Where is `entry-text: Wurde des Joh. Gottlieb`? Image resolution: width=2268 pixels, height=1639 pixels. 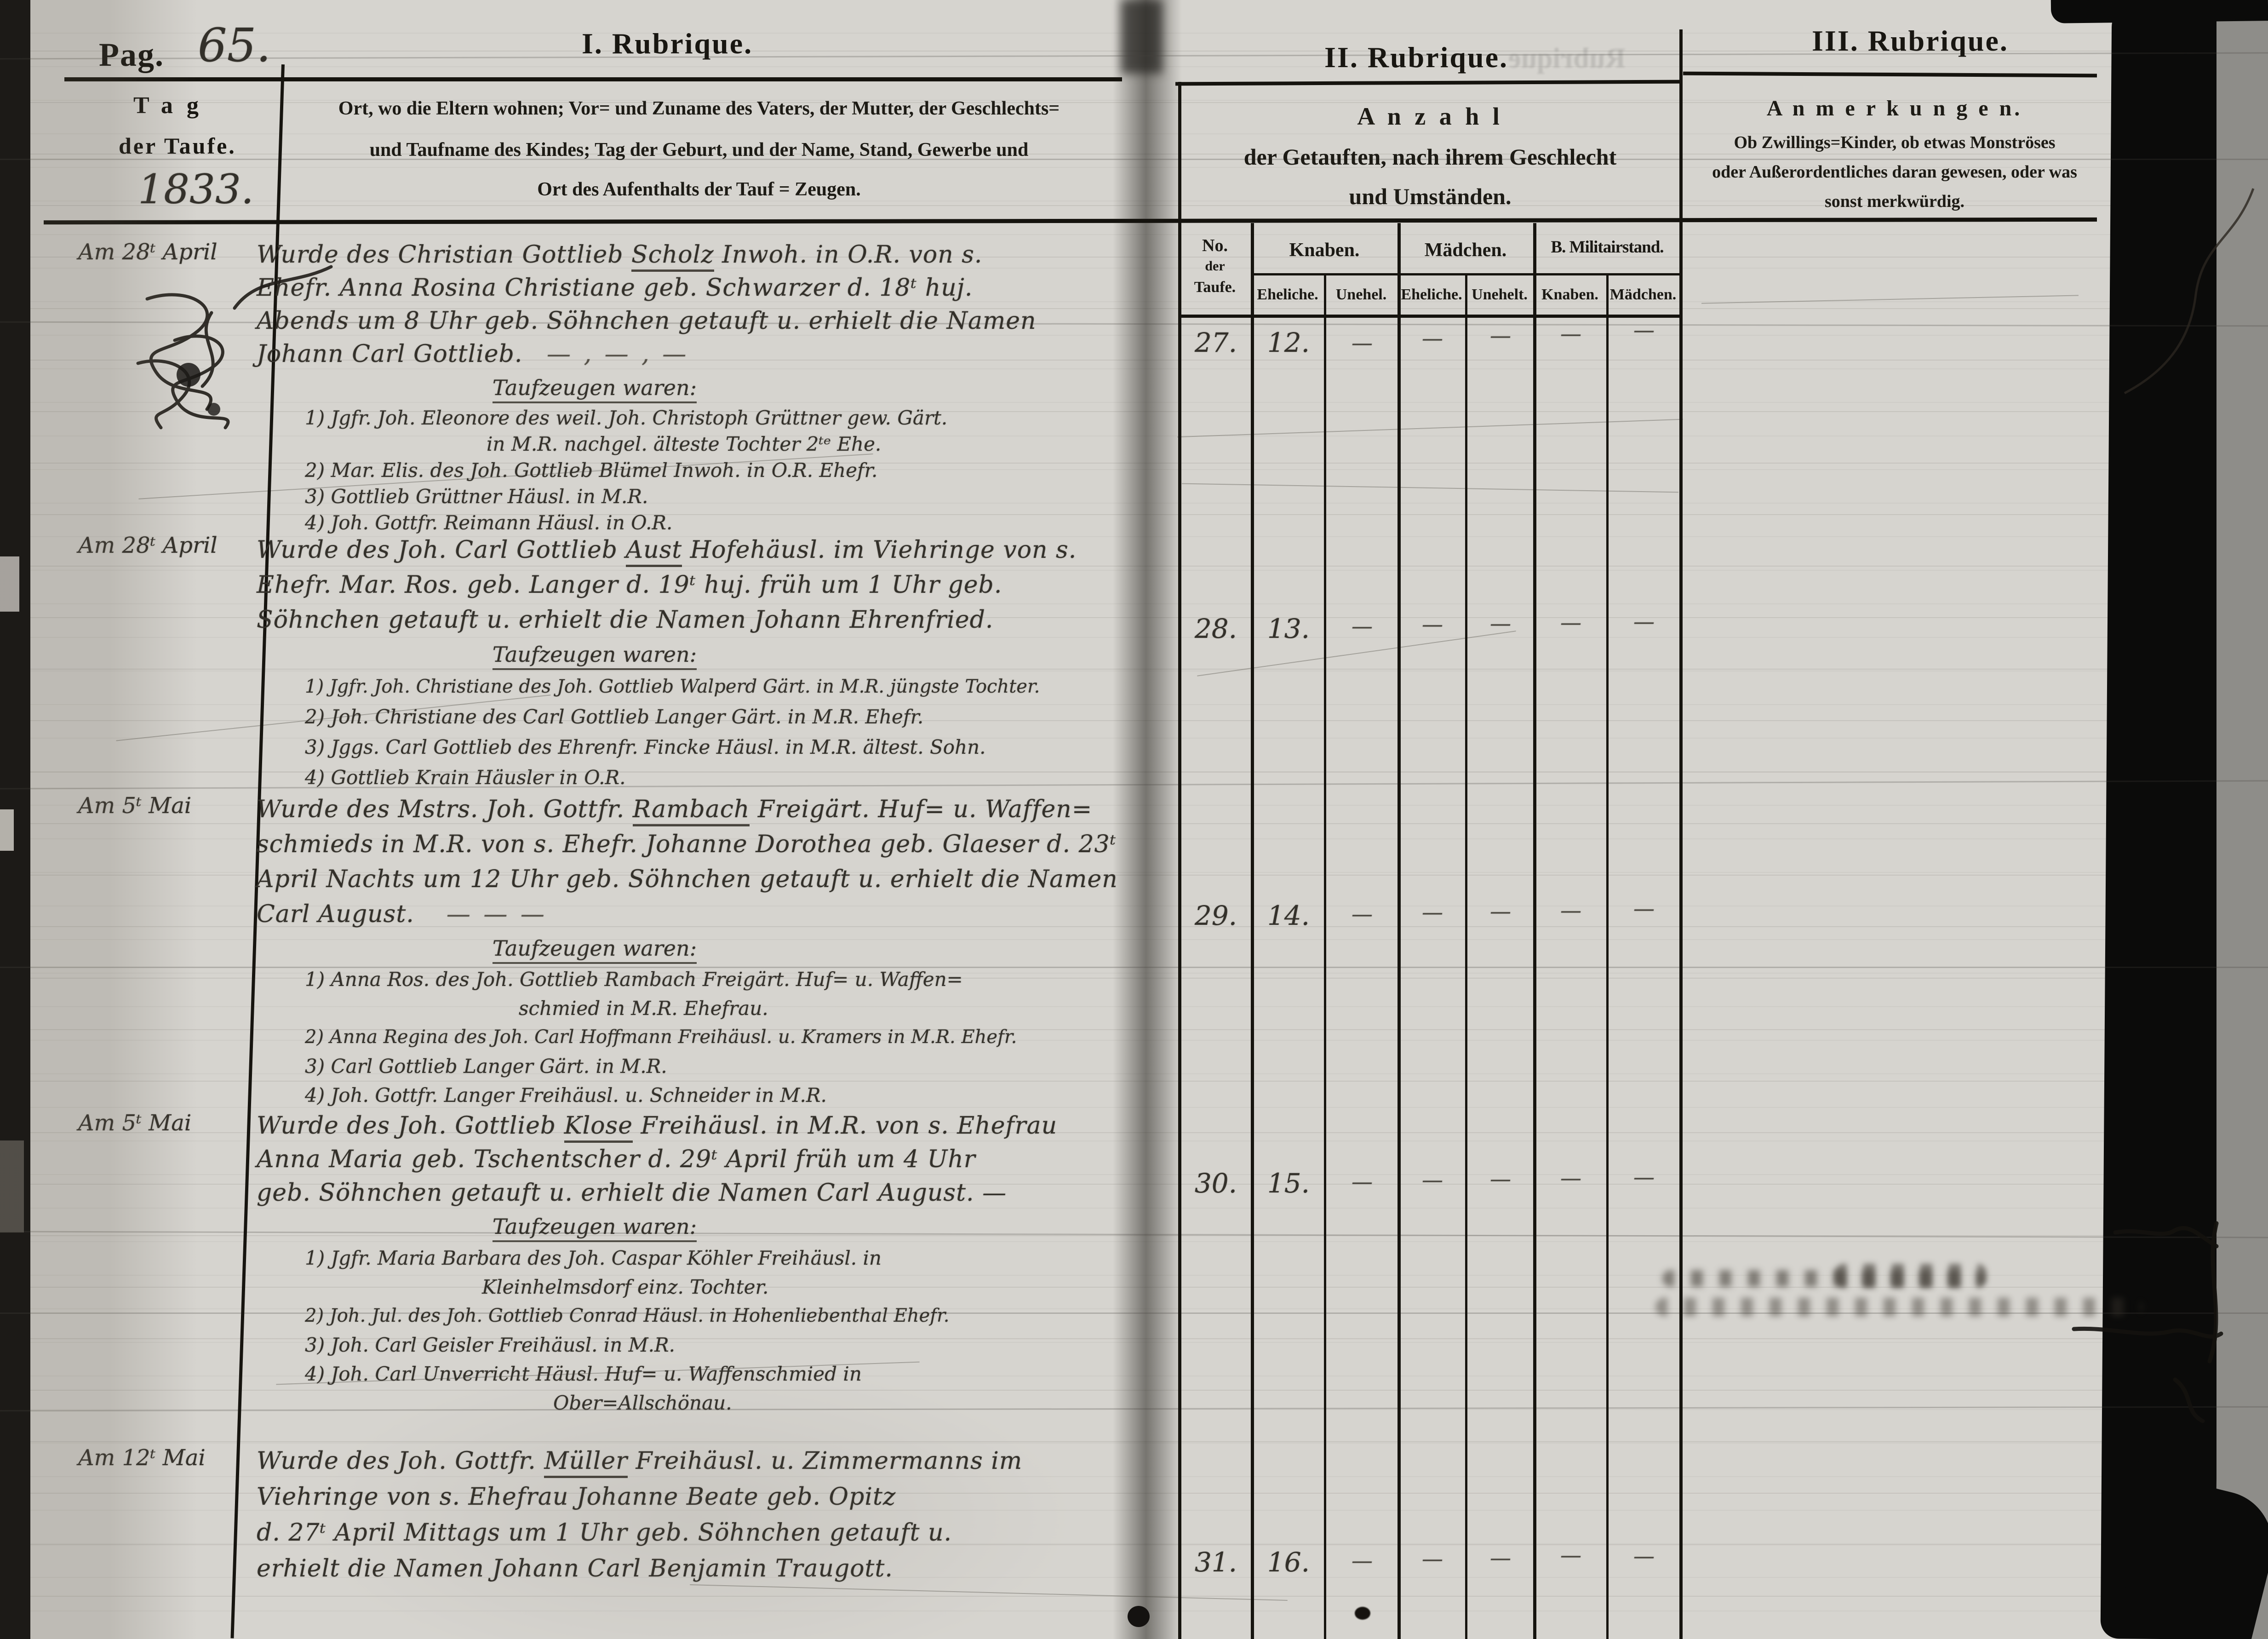
entry-text: Wurde des Joh. Gottlieb is located at coordinates (410, 1126).